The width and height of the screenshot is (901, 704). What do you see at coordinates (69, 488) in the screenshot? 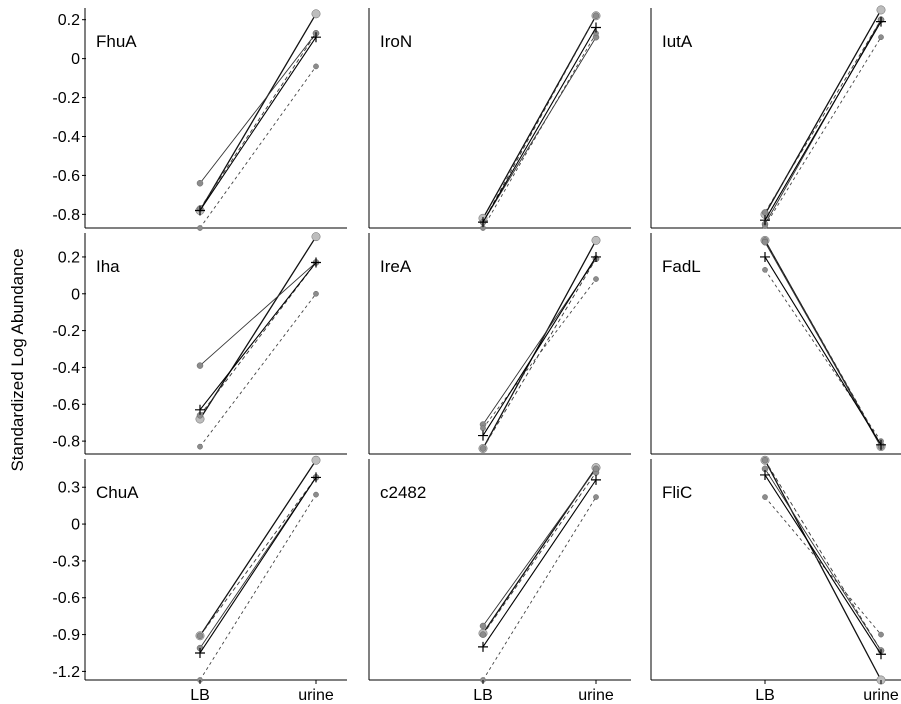
I see `y-tick-label: 0.3` at bounding box center [69, 488].